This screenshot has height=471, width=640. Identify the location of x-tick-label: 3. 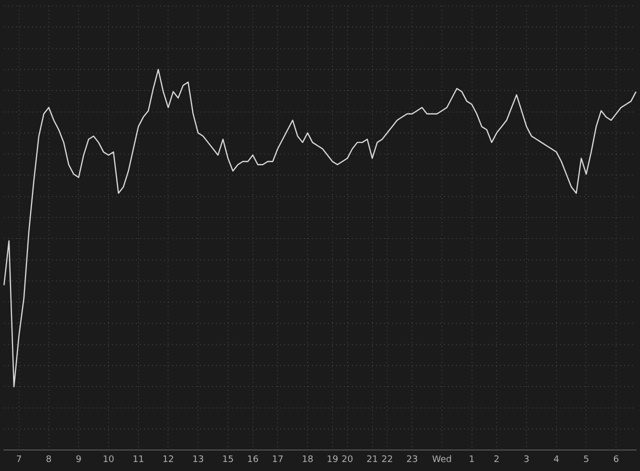
(527, 459).